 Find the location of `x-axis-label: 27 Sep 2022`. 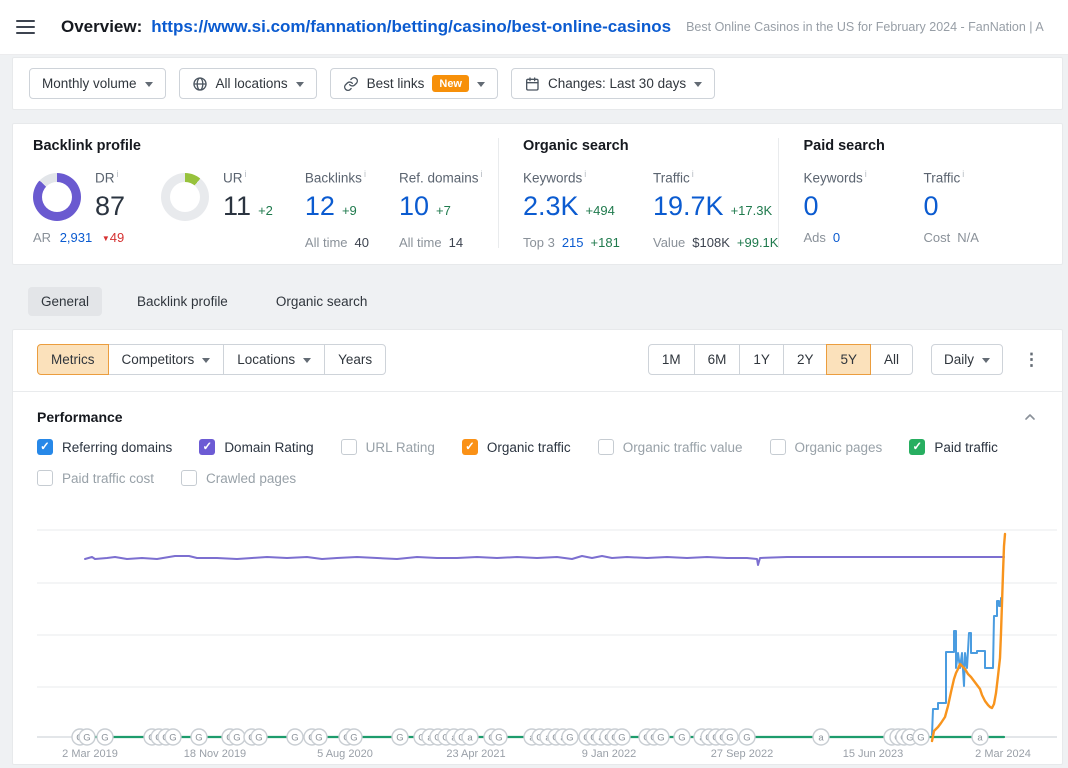

x-axis-label: 27 Sep 2022 is located at coordinates (742, 754).